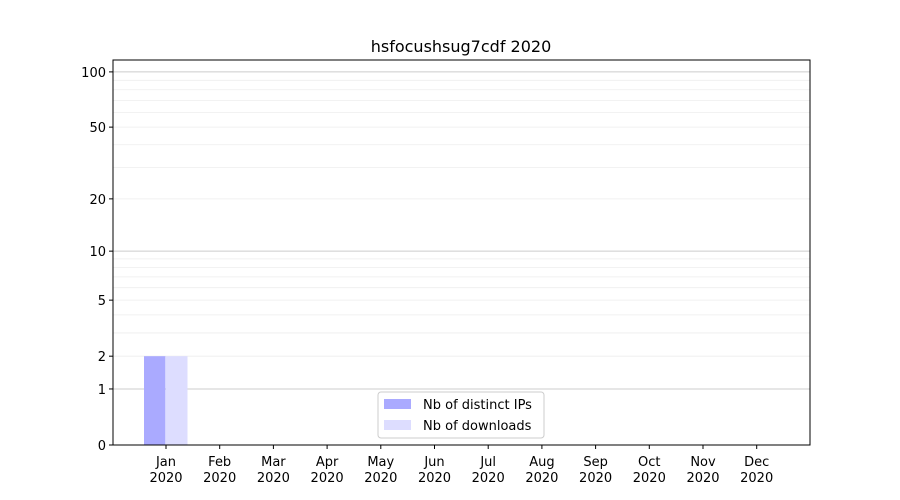 This screenshot has height=500, width=900. Describe the element at coordinates (434, 470) in the screenshot. I see `x-tick-label: Jun 2020` at that location.